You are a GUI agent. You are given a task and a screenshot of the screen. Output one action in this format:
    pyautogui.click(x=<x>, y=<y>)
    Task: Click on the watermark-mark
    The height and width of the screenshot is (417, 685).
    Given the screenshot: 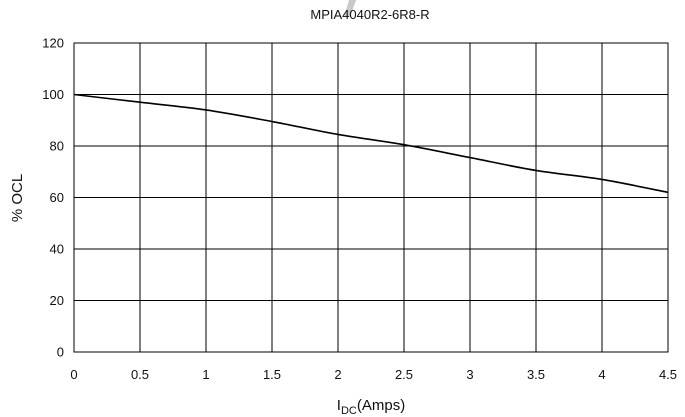 What is the action you would take?
    pyautogui.click(x=350, y=8)
    